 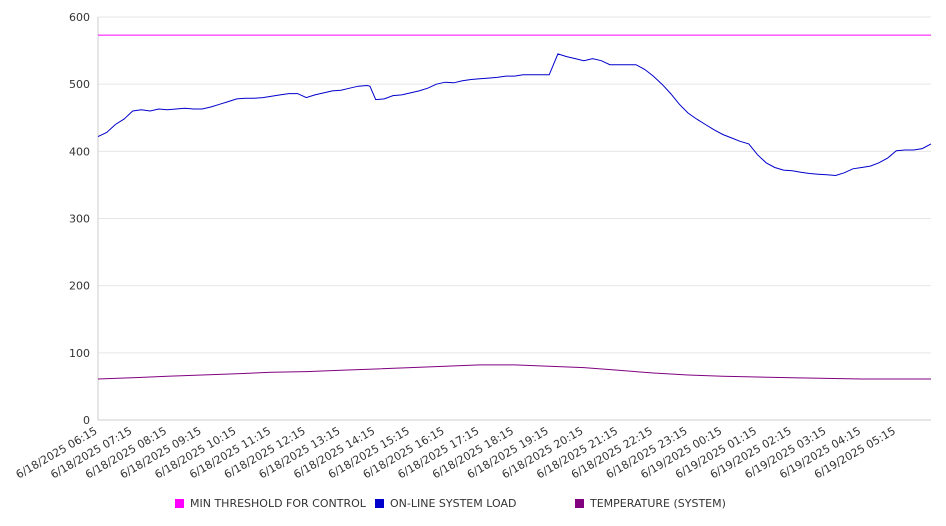 I want to click on legend-item: MIN THRESHOLD FOR CONTROL, so click(x=270, y=503).